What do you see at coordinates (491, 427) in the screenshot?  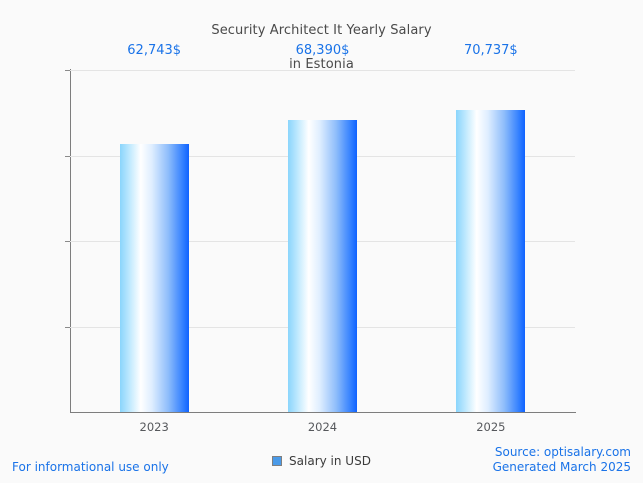 I see `x-axis-tick-label: 2025` at bounding box center [491, 427].